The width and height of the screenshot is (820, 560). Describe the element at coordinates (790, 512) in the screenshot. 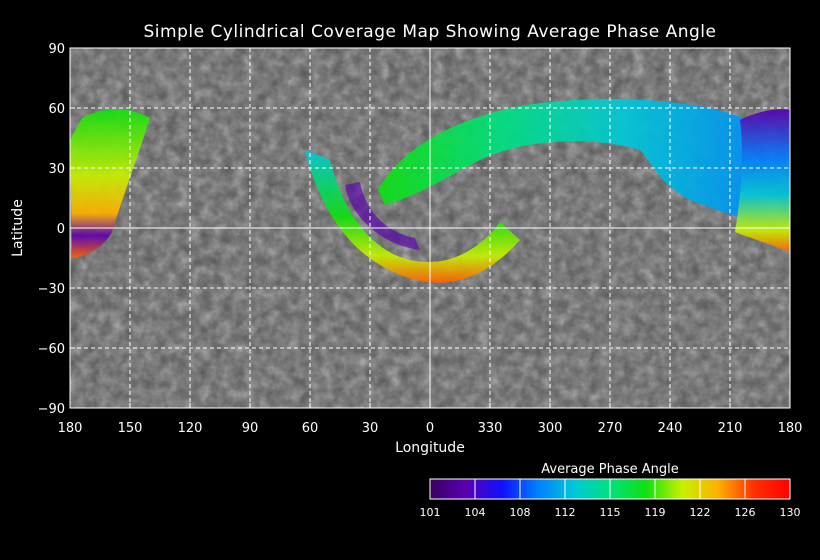

I see `colorbar-tick-label: 130` at that location.